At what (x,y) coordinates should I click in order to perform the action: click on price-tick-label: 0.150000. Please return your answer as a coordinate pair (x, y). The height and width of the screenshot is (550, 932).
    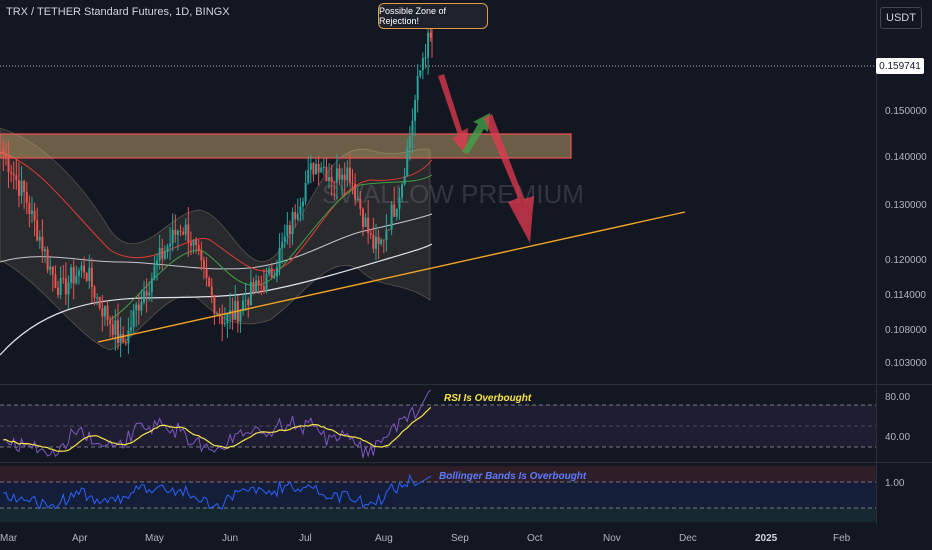
    Looking at the image, I should click on (906, 111).